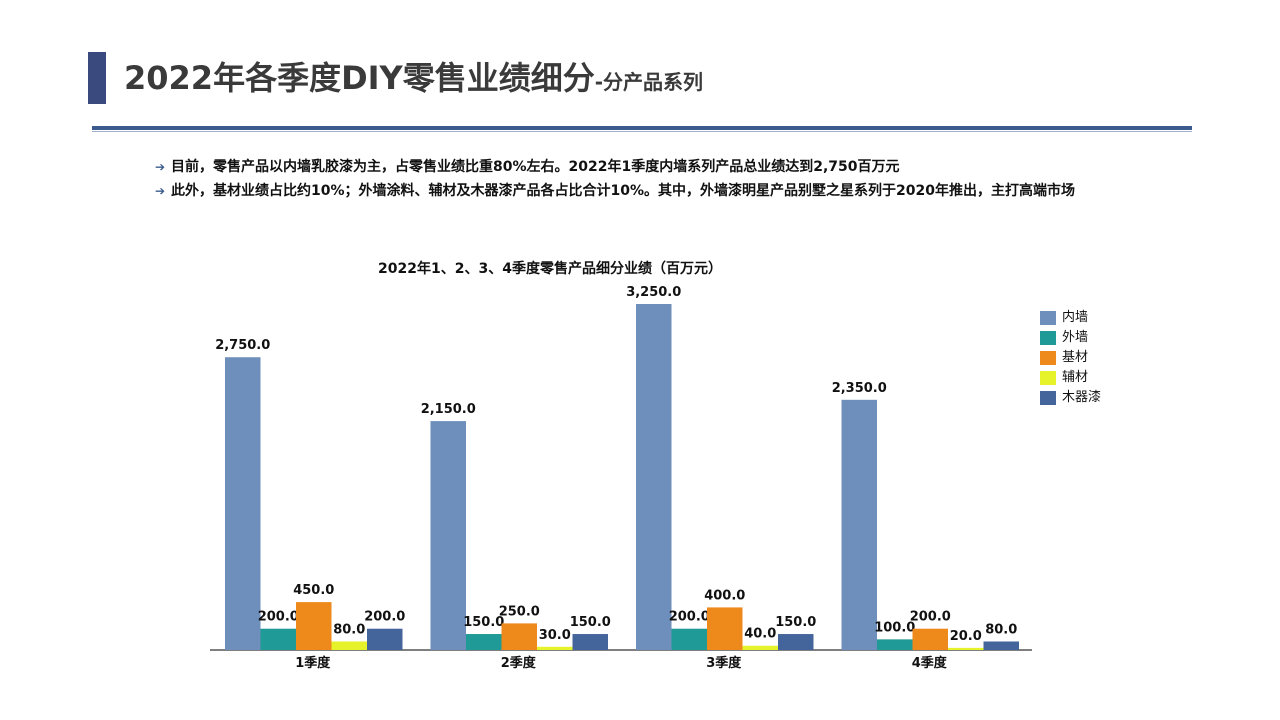 The width and height of the screenshot is (1280, 720). I want to click on chart-title: 2022年1、2、3、4季度零售产品细分业绩（百万元）, so click(550, 268).